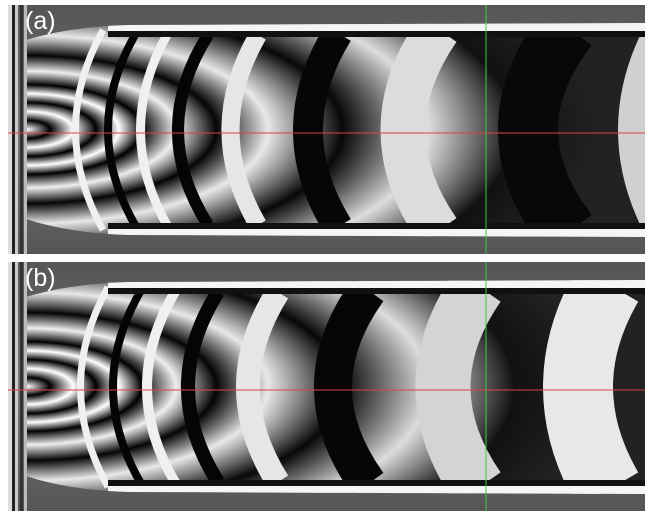 Image resolution: width=657 pixels, height=512 pixels. Describe the element at coordinates (40, 278) in the screenshot. I see `panel-label-b: (b)` at that location.